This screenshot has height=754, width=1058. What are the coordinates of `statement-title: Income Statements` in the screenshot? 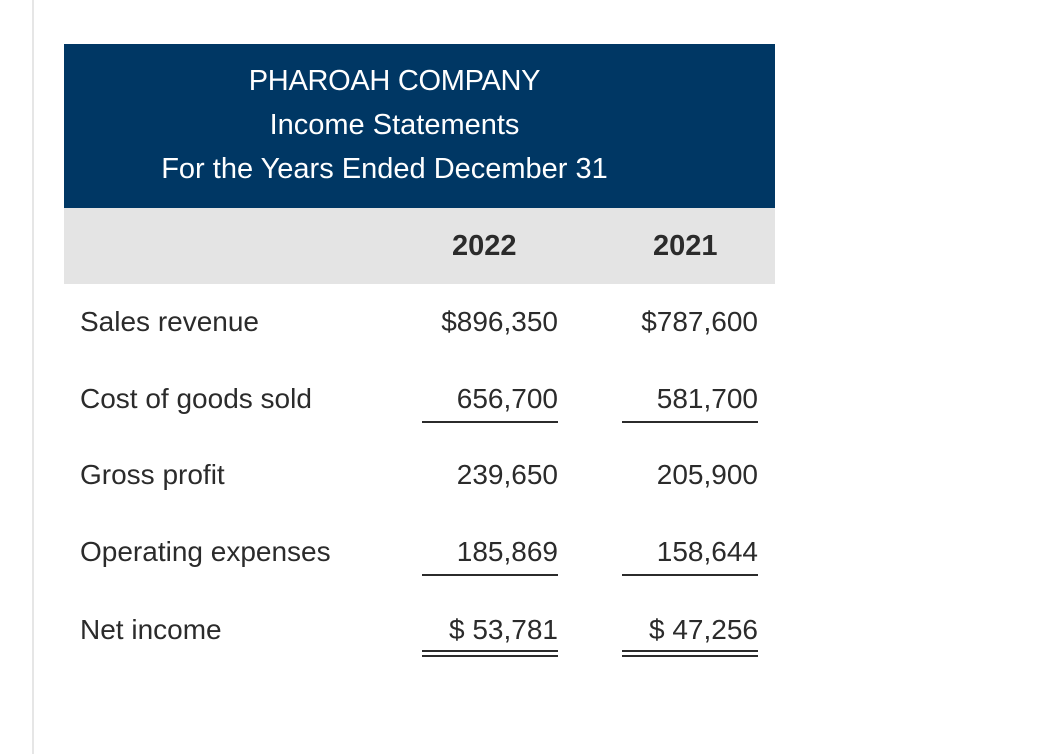 It's located at (394, 125).